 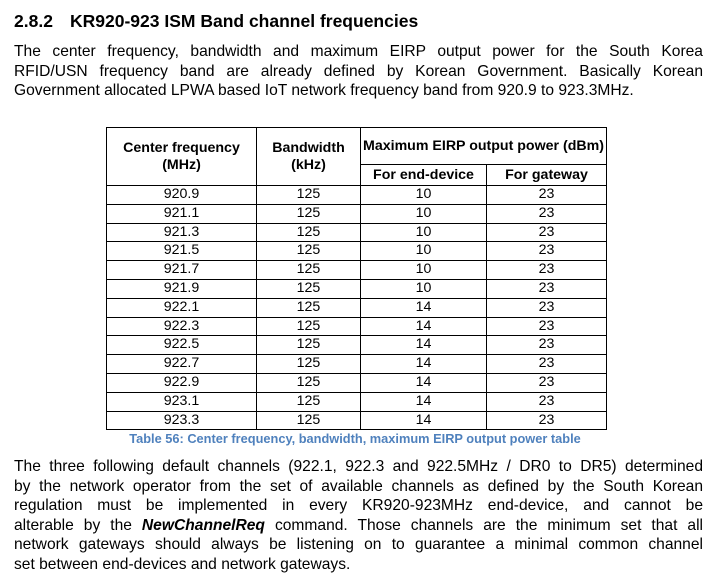 I want to click on header-max-eirp: Maximum EIRP output power (dBm), so click(x=483, y=146).